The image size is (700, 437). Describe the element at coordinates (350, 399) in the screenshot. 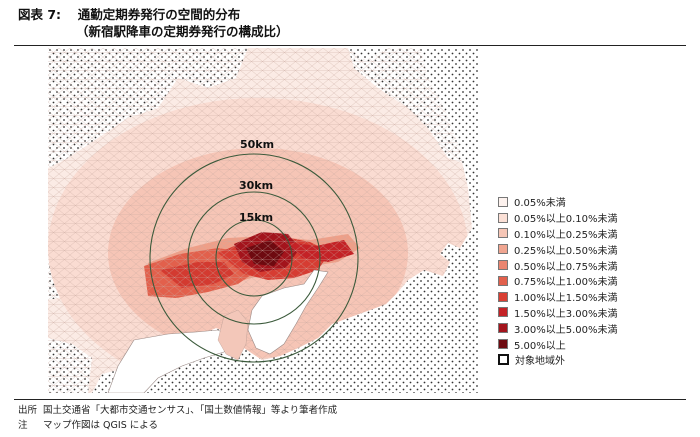

I see `bottom-rule` at that location.